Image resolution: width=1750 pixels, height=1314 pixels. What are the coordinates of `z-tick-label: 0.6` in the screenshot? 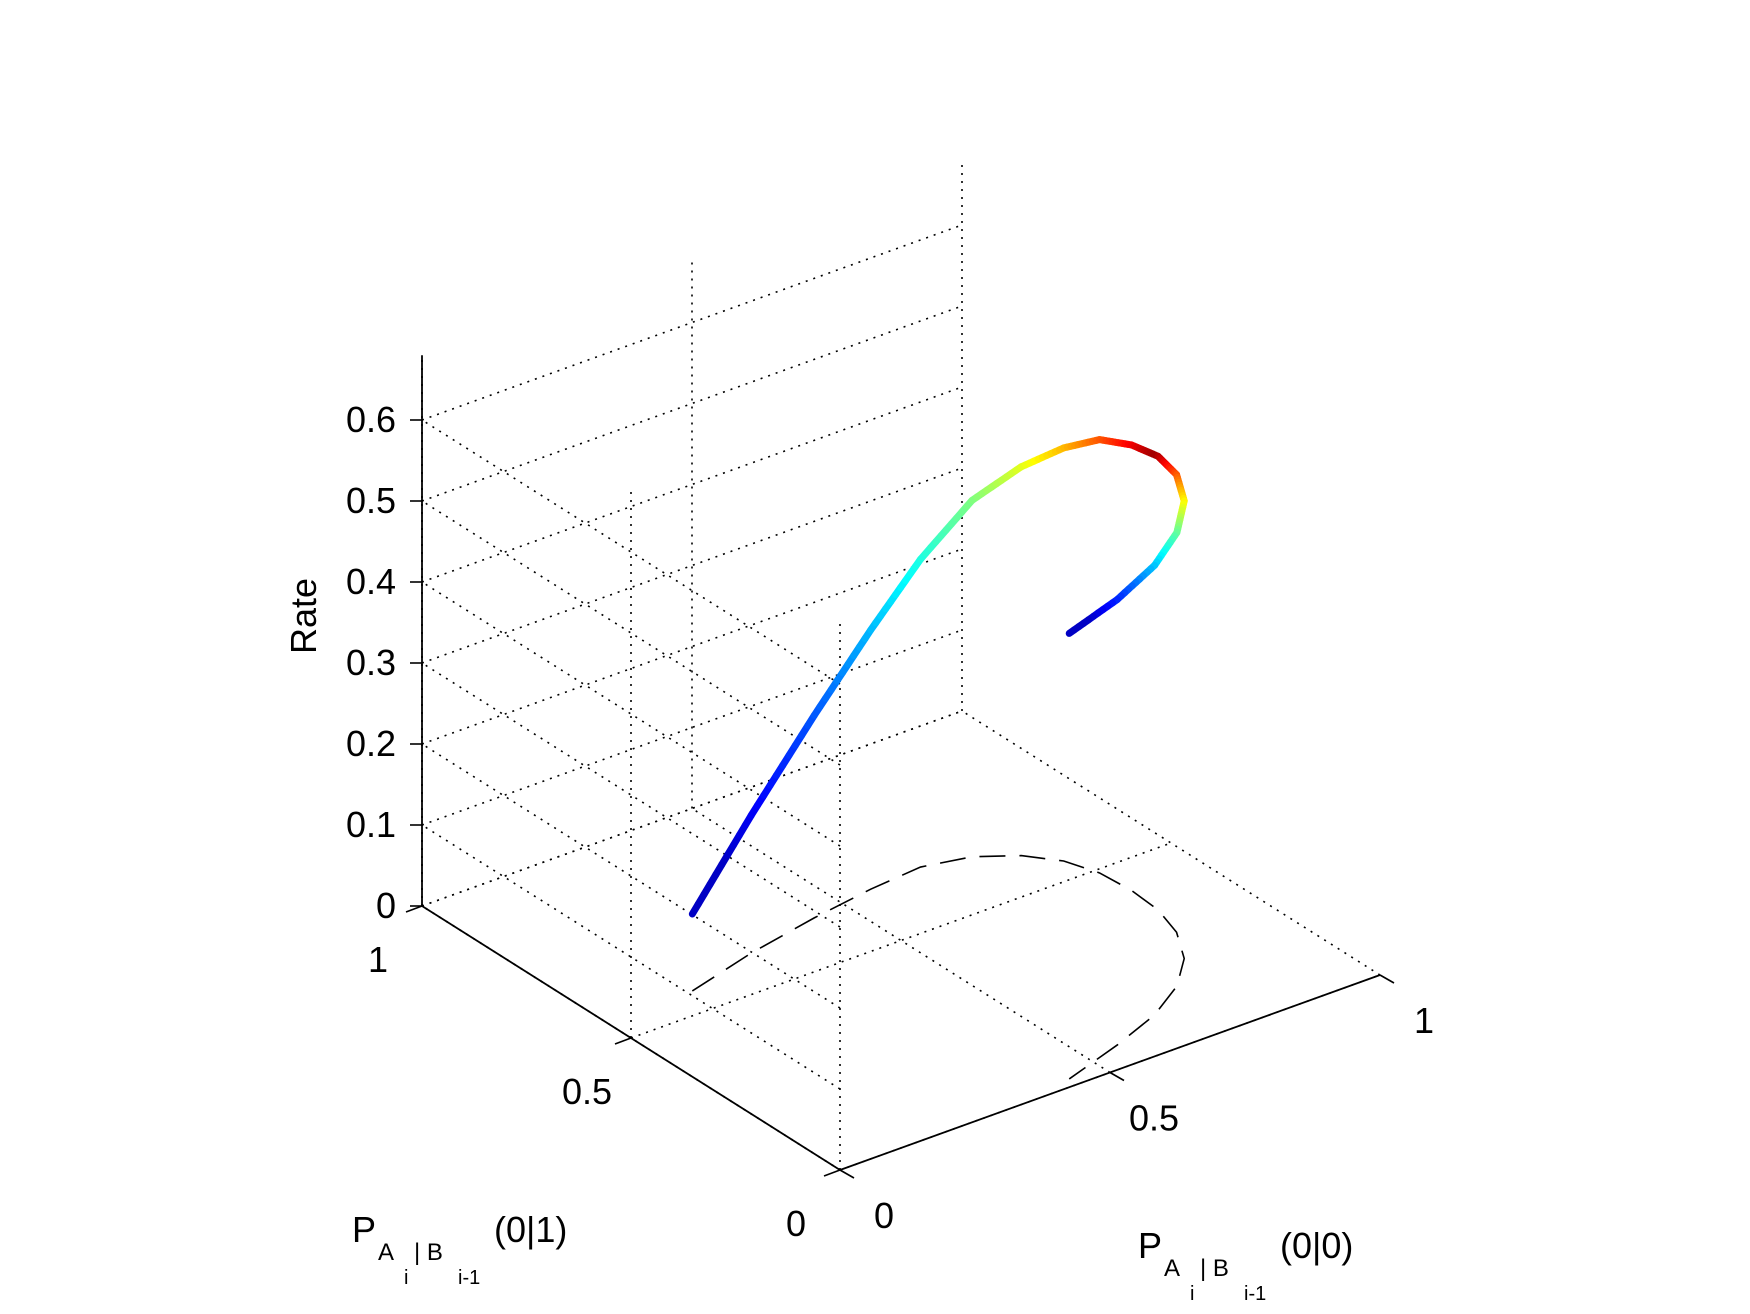 It's located at (371, 419).